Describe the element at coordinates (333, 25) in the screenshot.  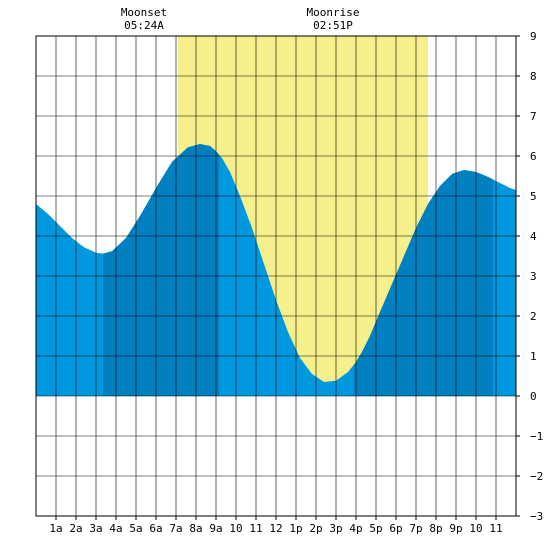
I see `moonrise-time: 02:51P` at that location.